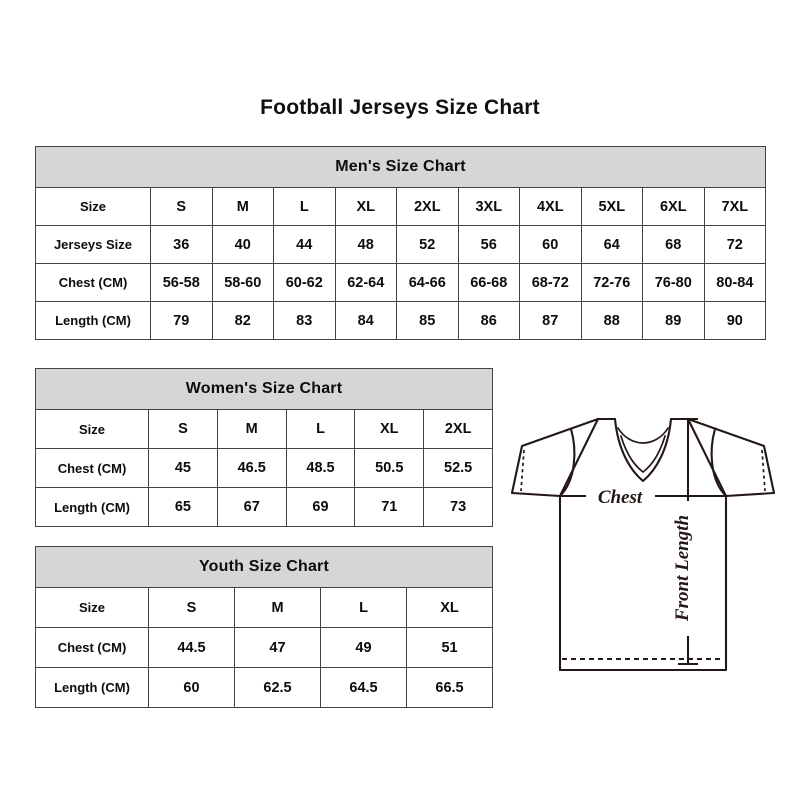 This screenshot has height=800, width=800. What do you see at coordinates (365, 244) in the screenshot?
I see `table-cell: 48` at bounding box center [365, 244].